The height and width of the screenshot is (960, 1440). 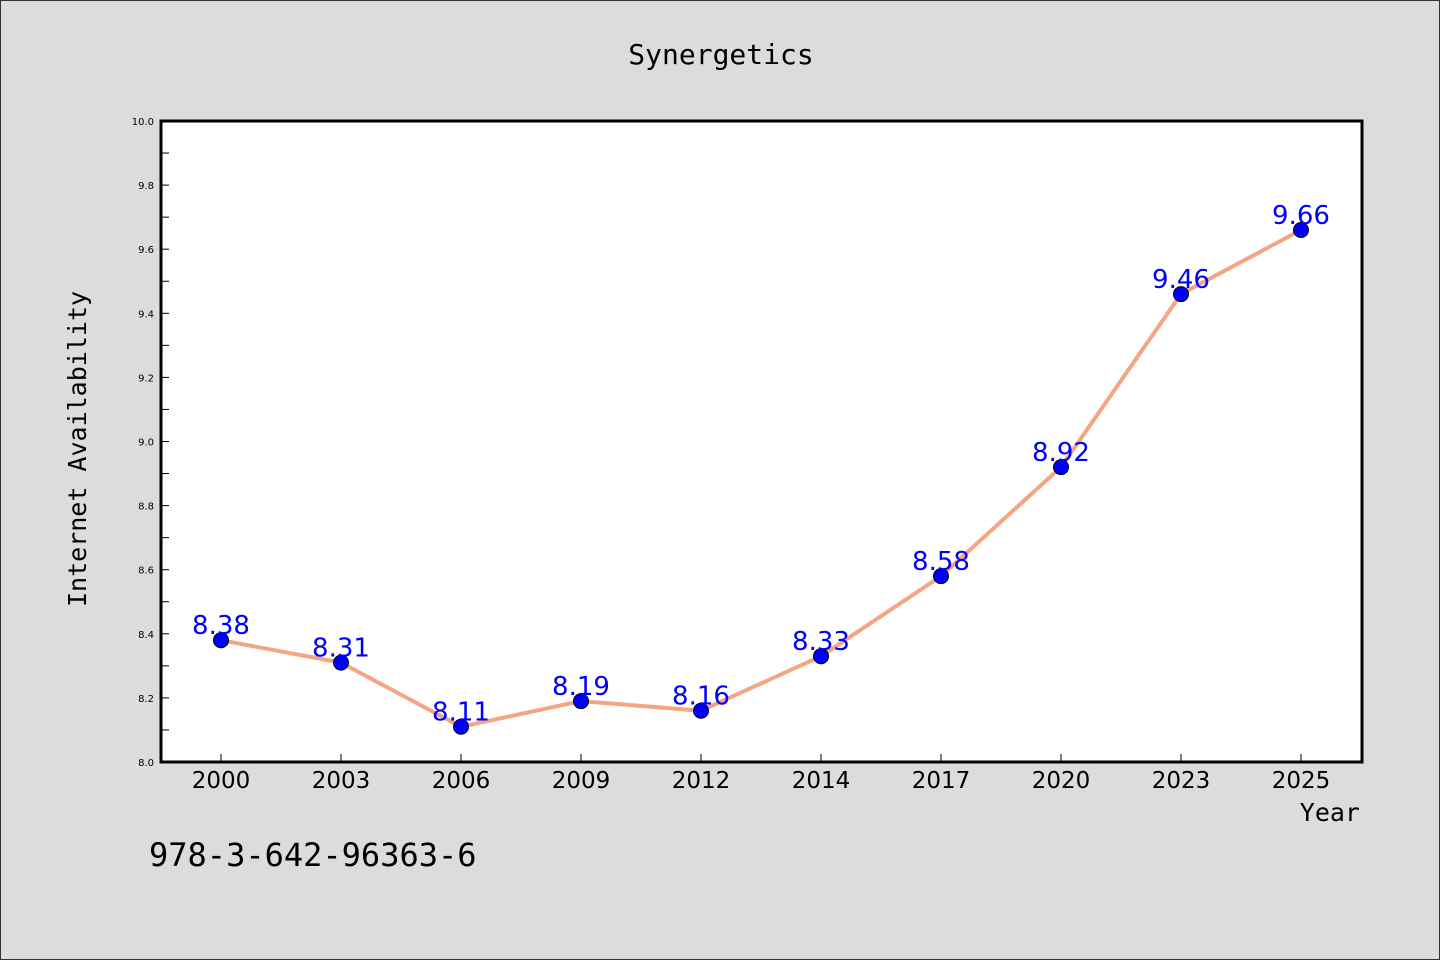 What do you see at coordinates (1301, 216) in the screenshot?
I see `data-label: 9.66` at bounding box center [1301, 216].